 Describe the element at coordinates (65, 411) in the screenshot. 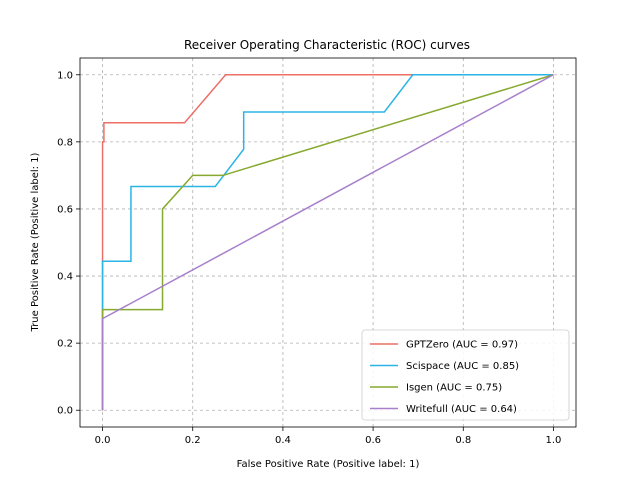

I see `y-tick-label: 0.0` at that location.